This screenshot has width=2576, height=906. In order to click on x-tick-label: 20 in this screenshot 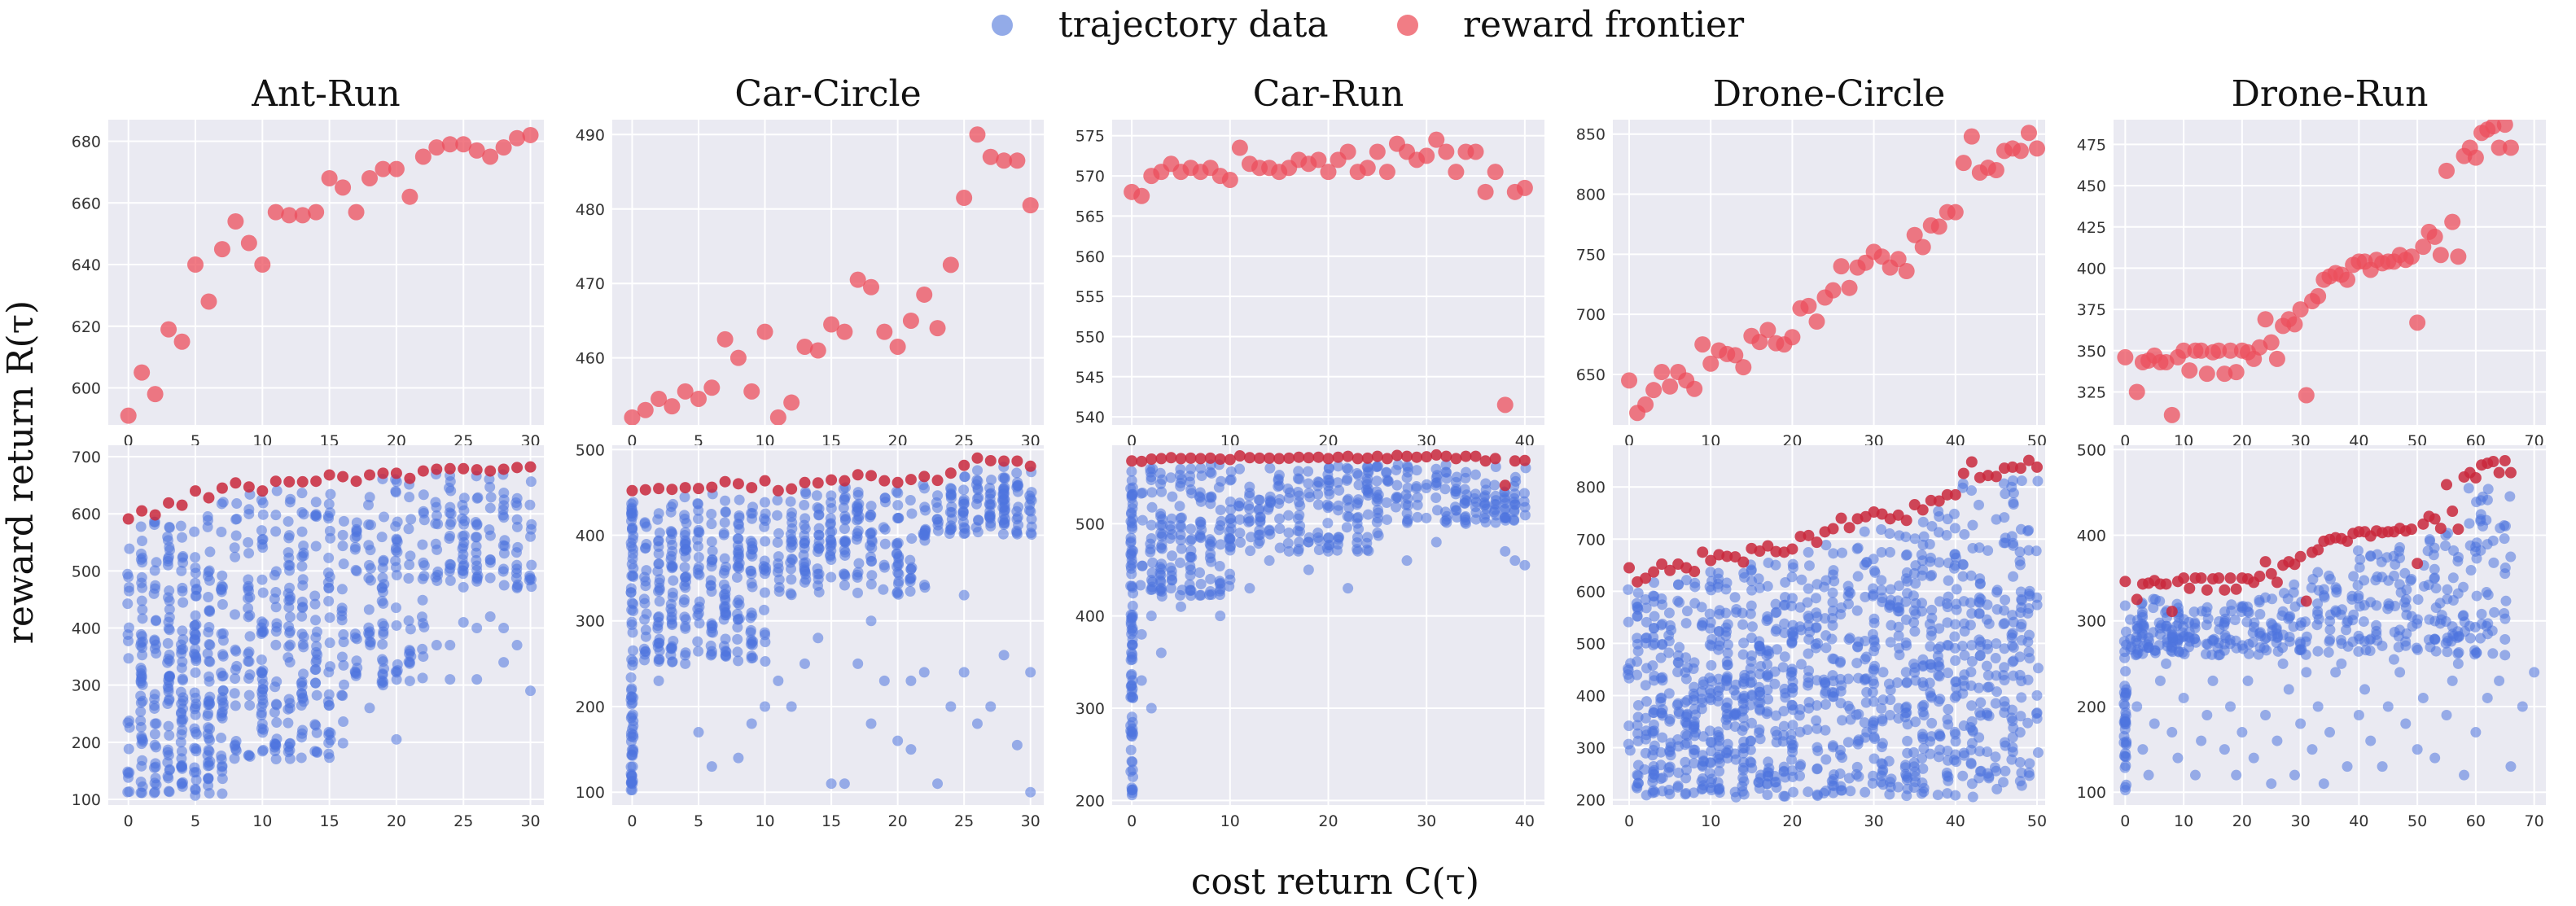, I will do `click(396, 821)`.